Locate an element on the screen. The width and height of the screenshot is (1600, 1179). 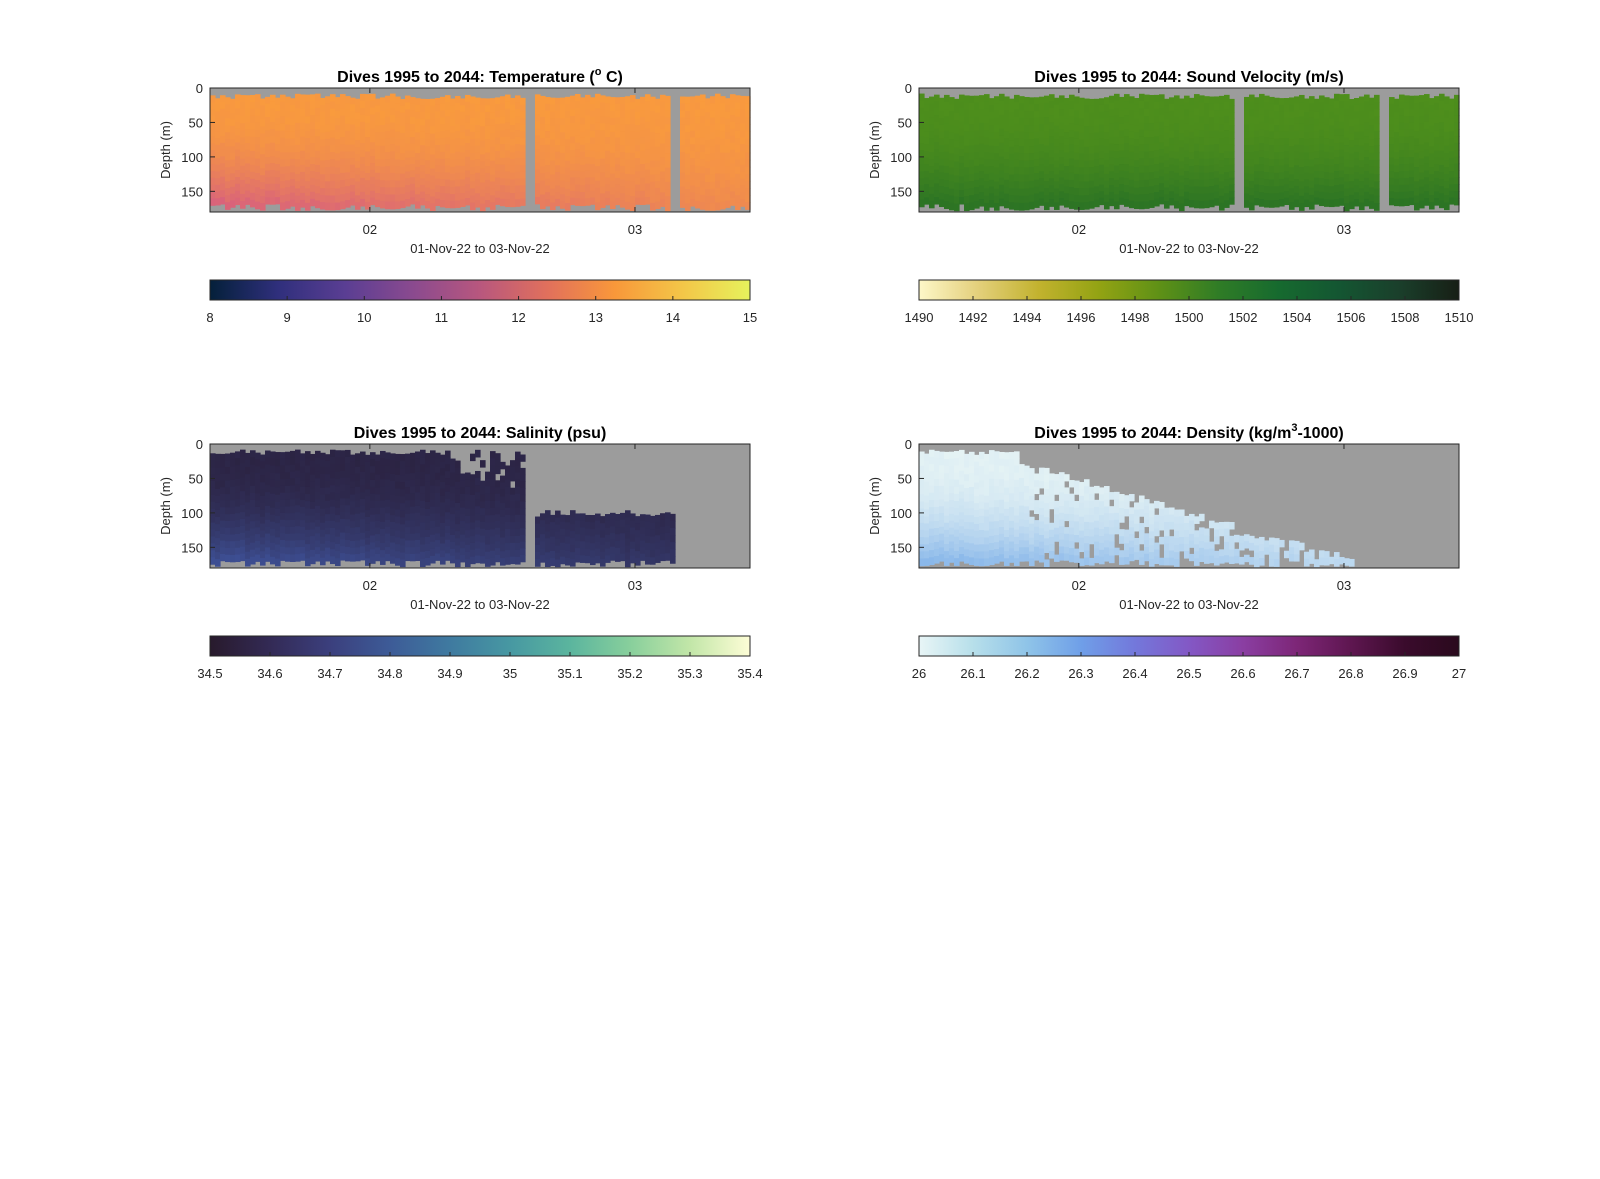
y-tick-label: 150 is located at coordinates (192, 191).